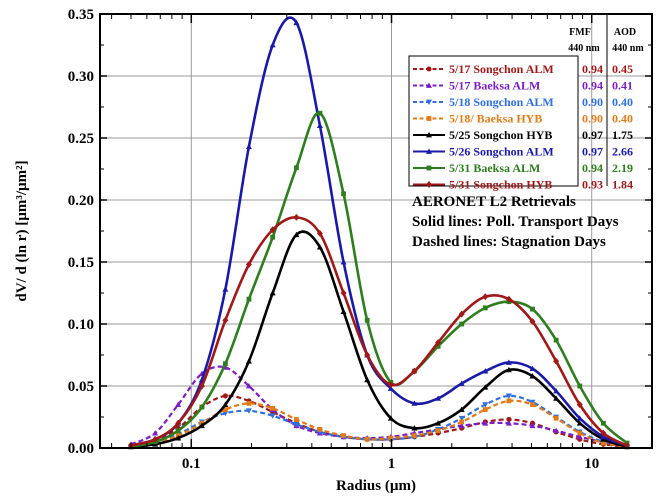 Image resolution: width=665 pixels, height=497 pixels. What do you see at coordinates (580, 32) in the screenshot?
I see `fmf-header: FMF` at bounding box center [580, 32].